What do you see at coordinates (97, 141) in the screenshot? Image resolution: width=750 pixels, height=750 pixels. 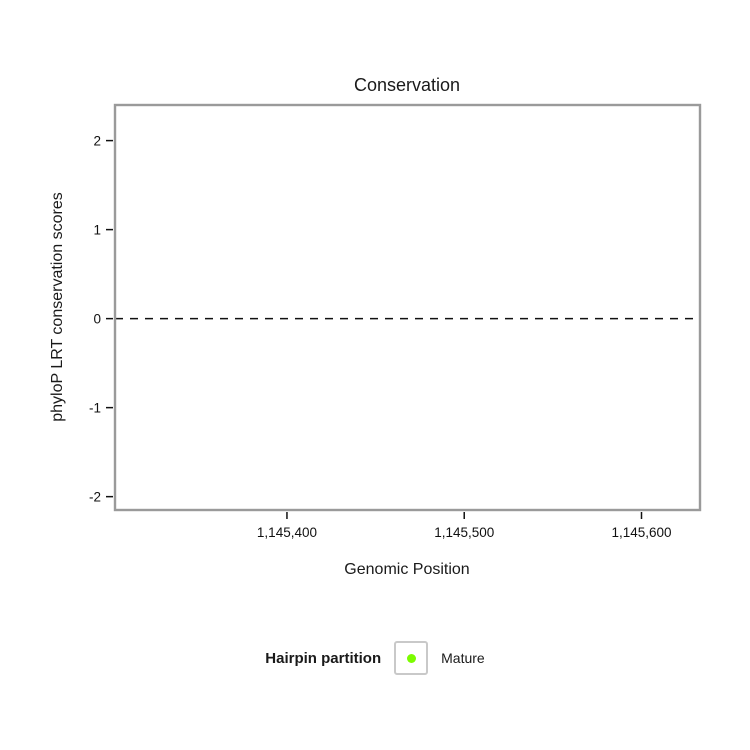 I see `y-tick-label: 2` at bounding box center [97, 141].